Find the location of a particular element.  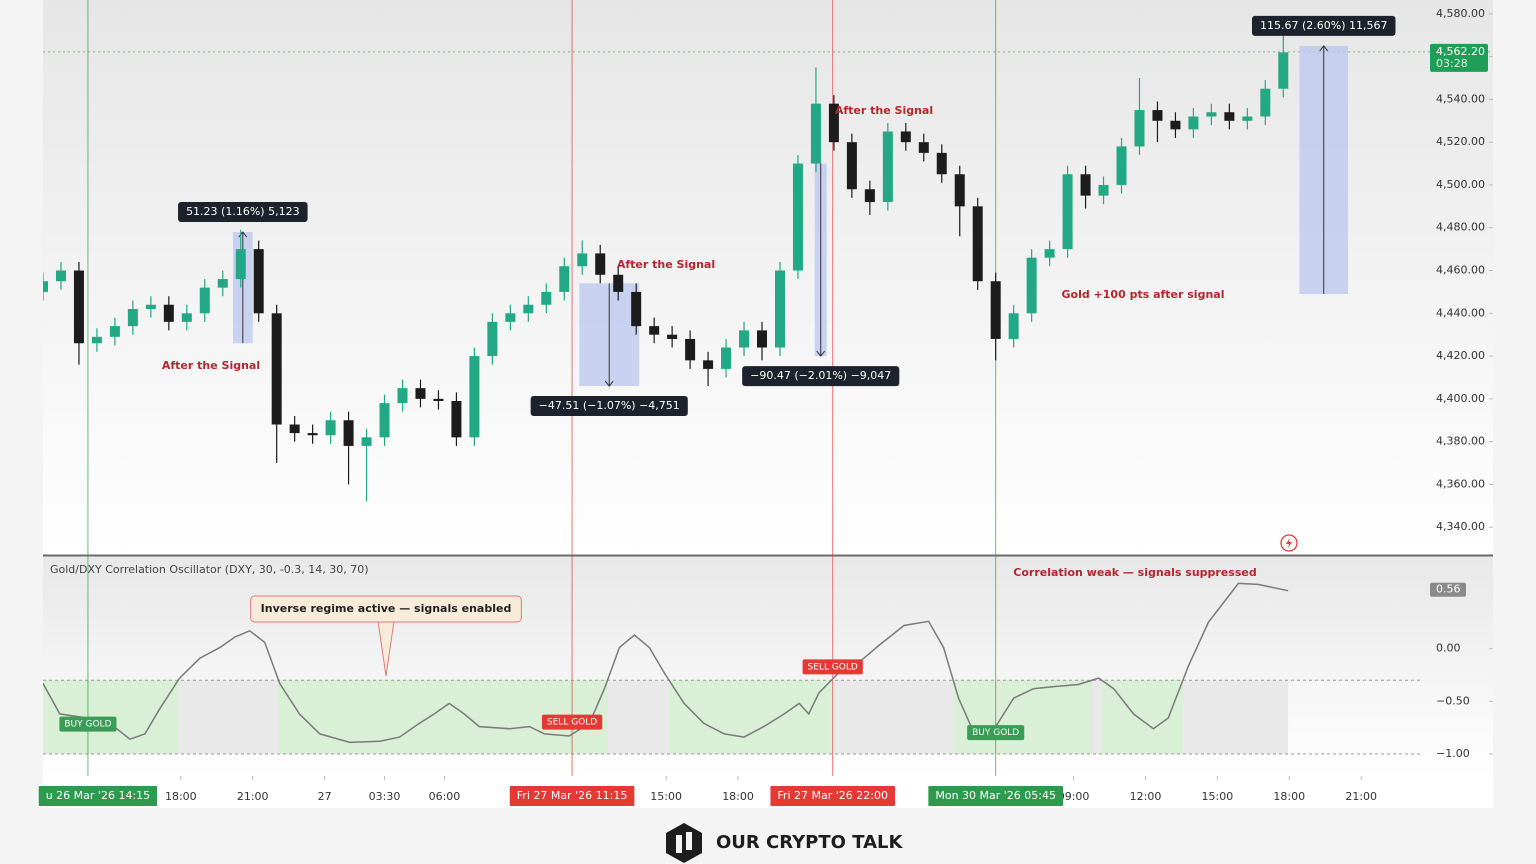

last-price-value: 4,562.20 is located at coordinates (1460, 51).